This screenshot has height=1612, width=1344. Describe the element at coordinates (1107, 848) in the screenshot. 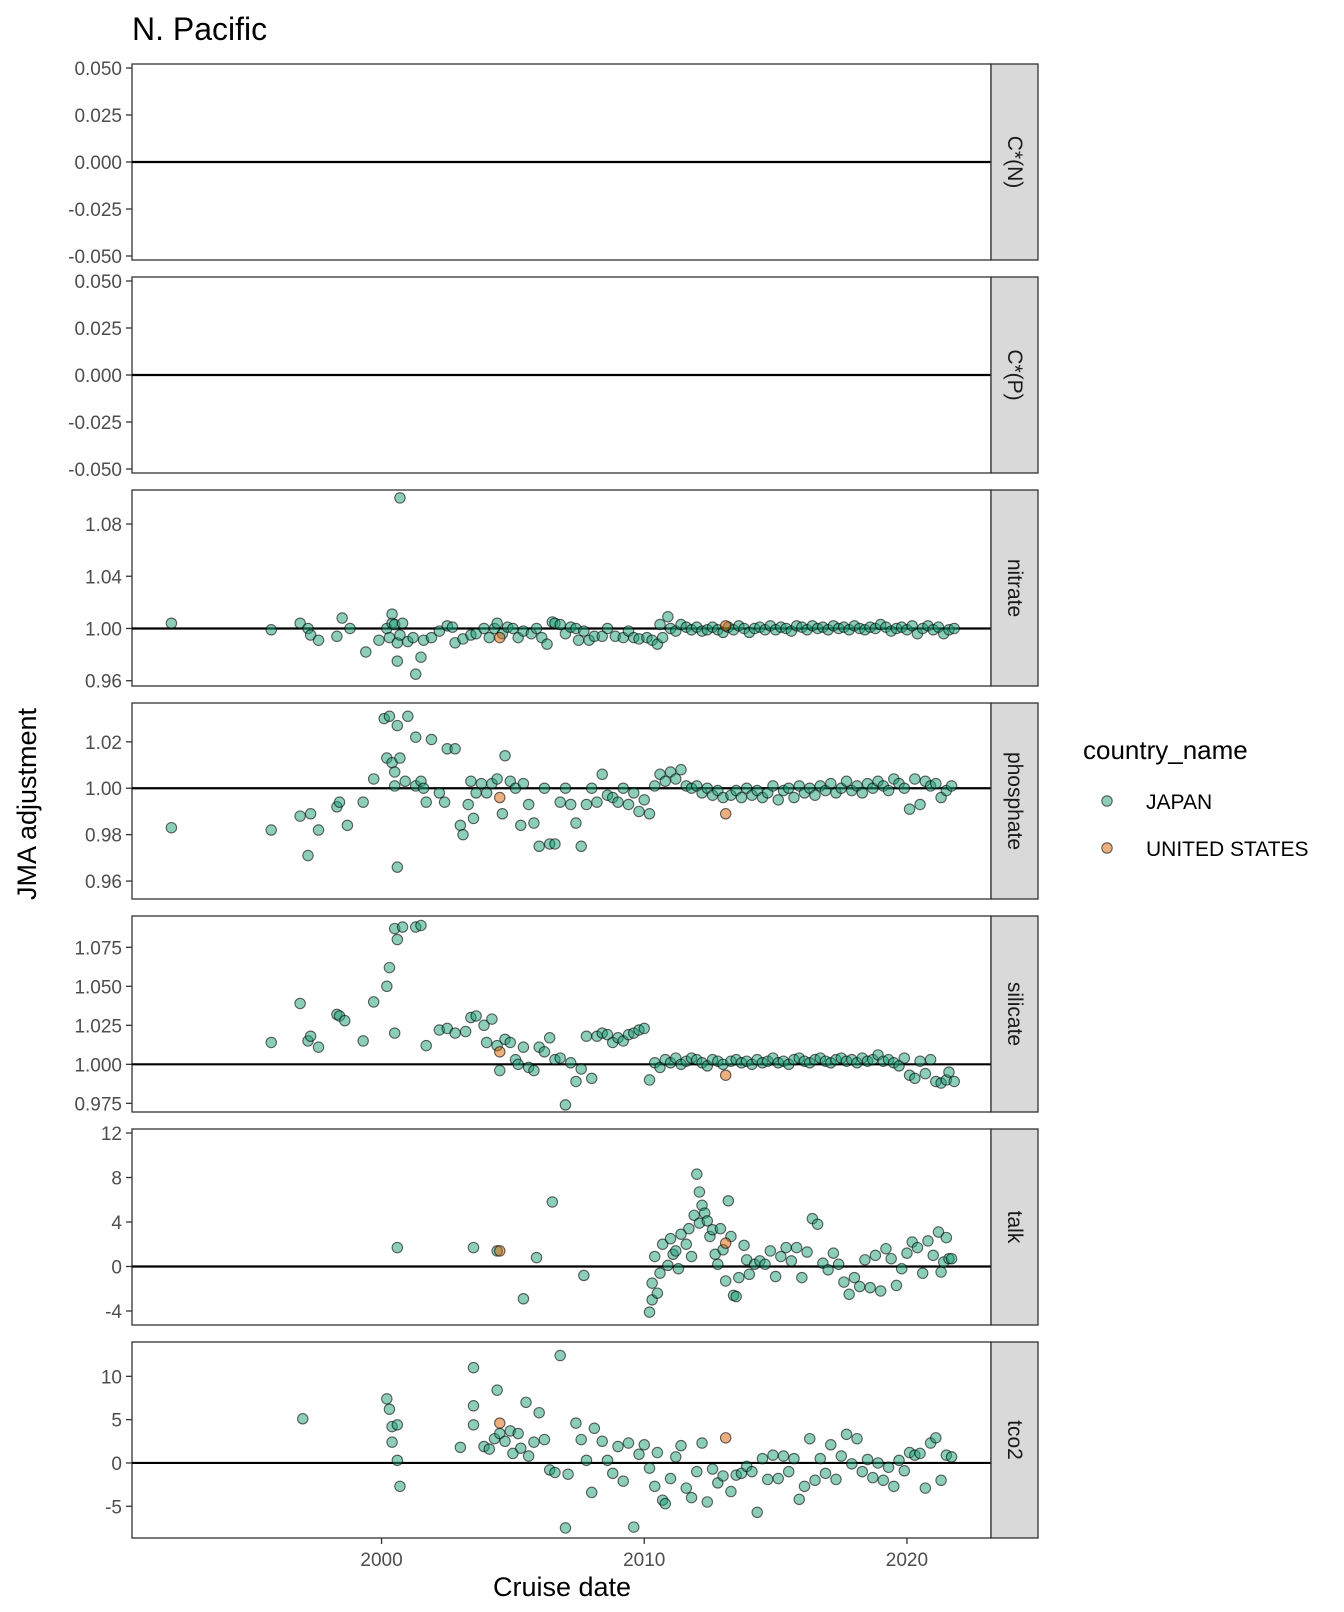

I see `legend-key-united-states` at that location.